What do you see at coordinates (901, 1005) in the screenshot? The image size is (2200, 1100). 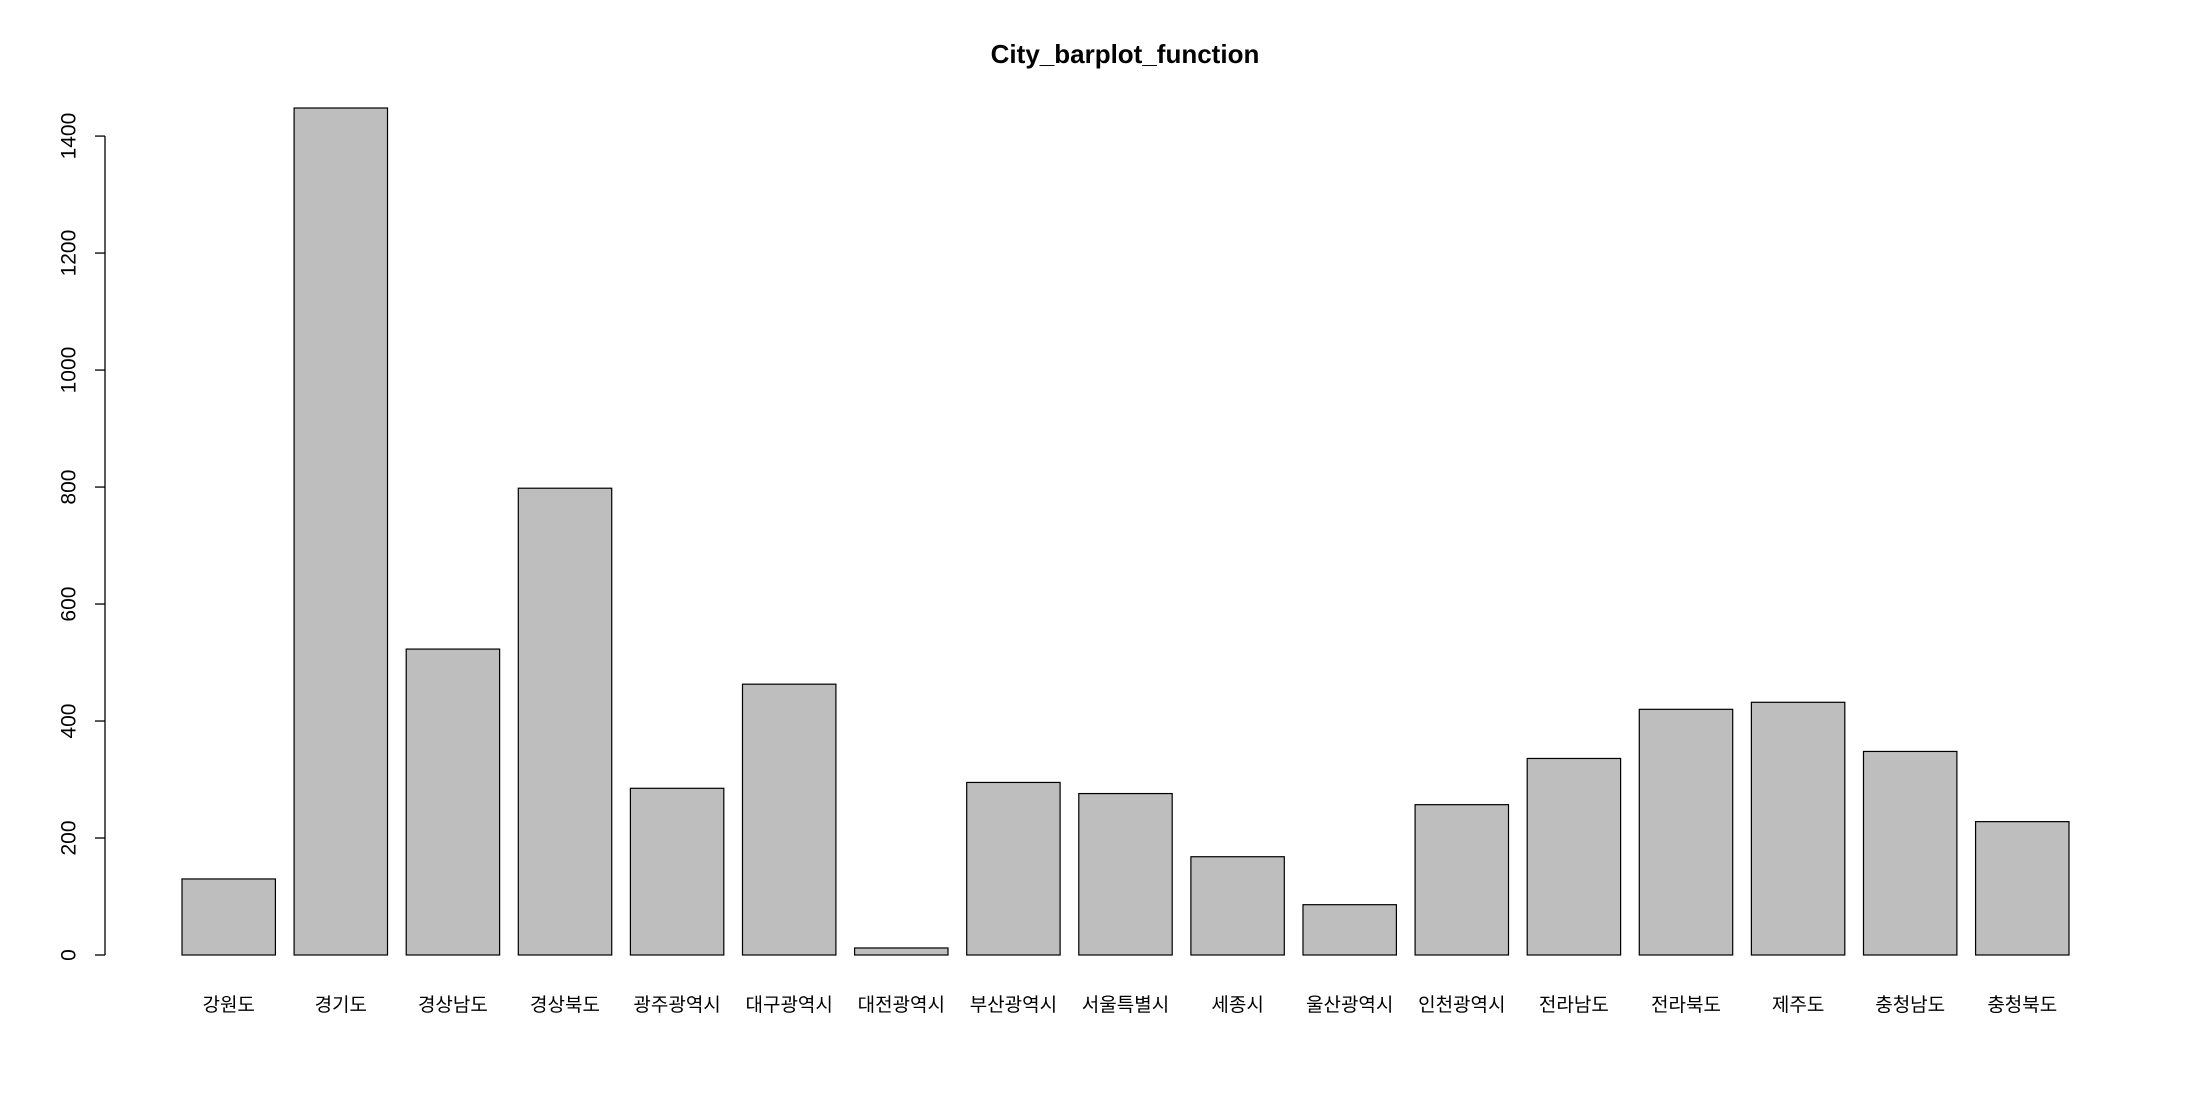 I see `x-tick-label: 대전광역시` at bounding box center [901, 1005].